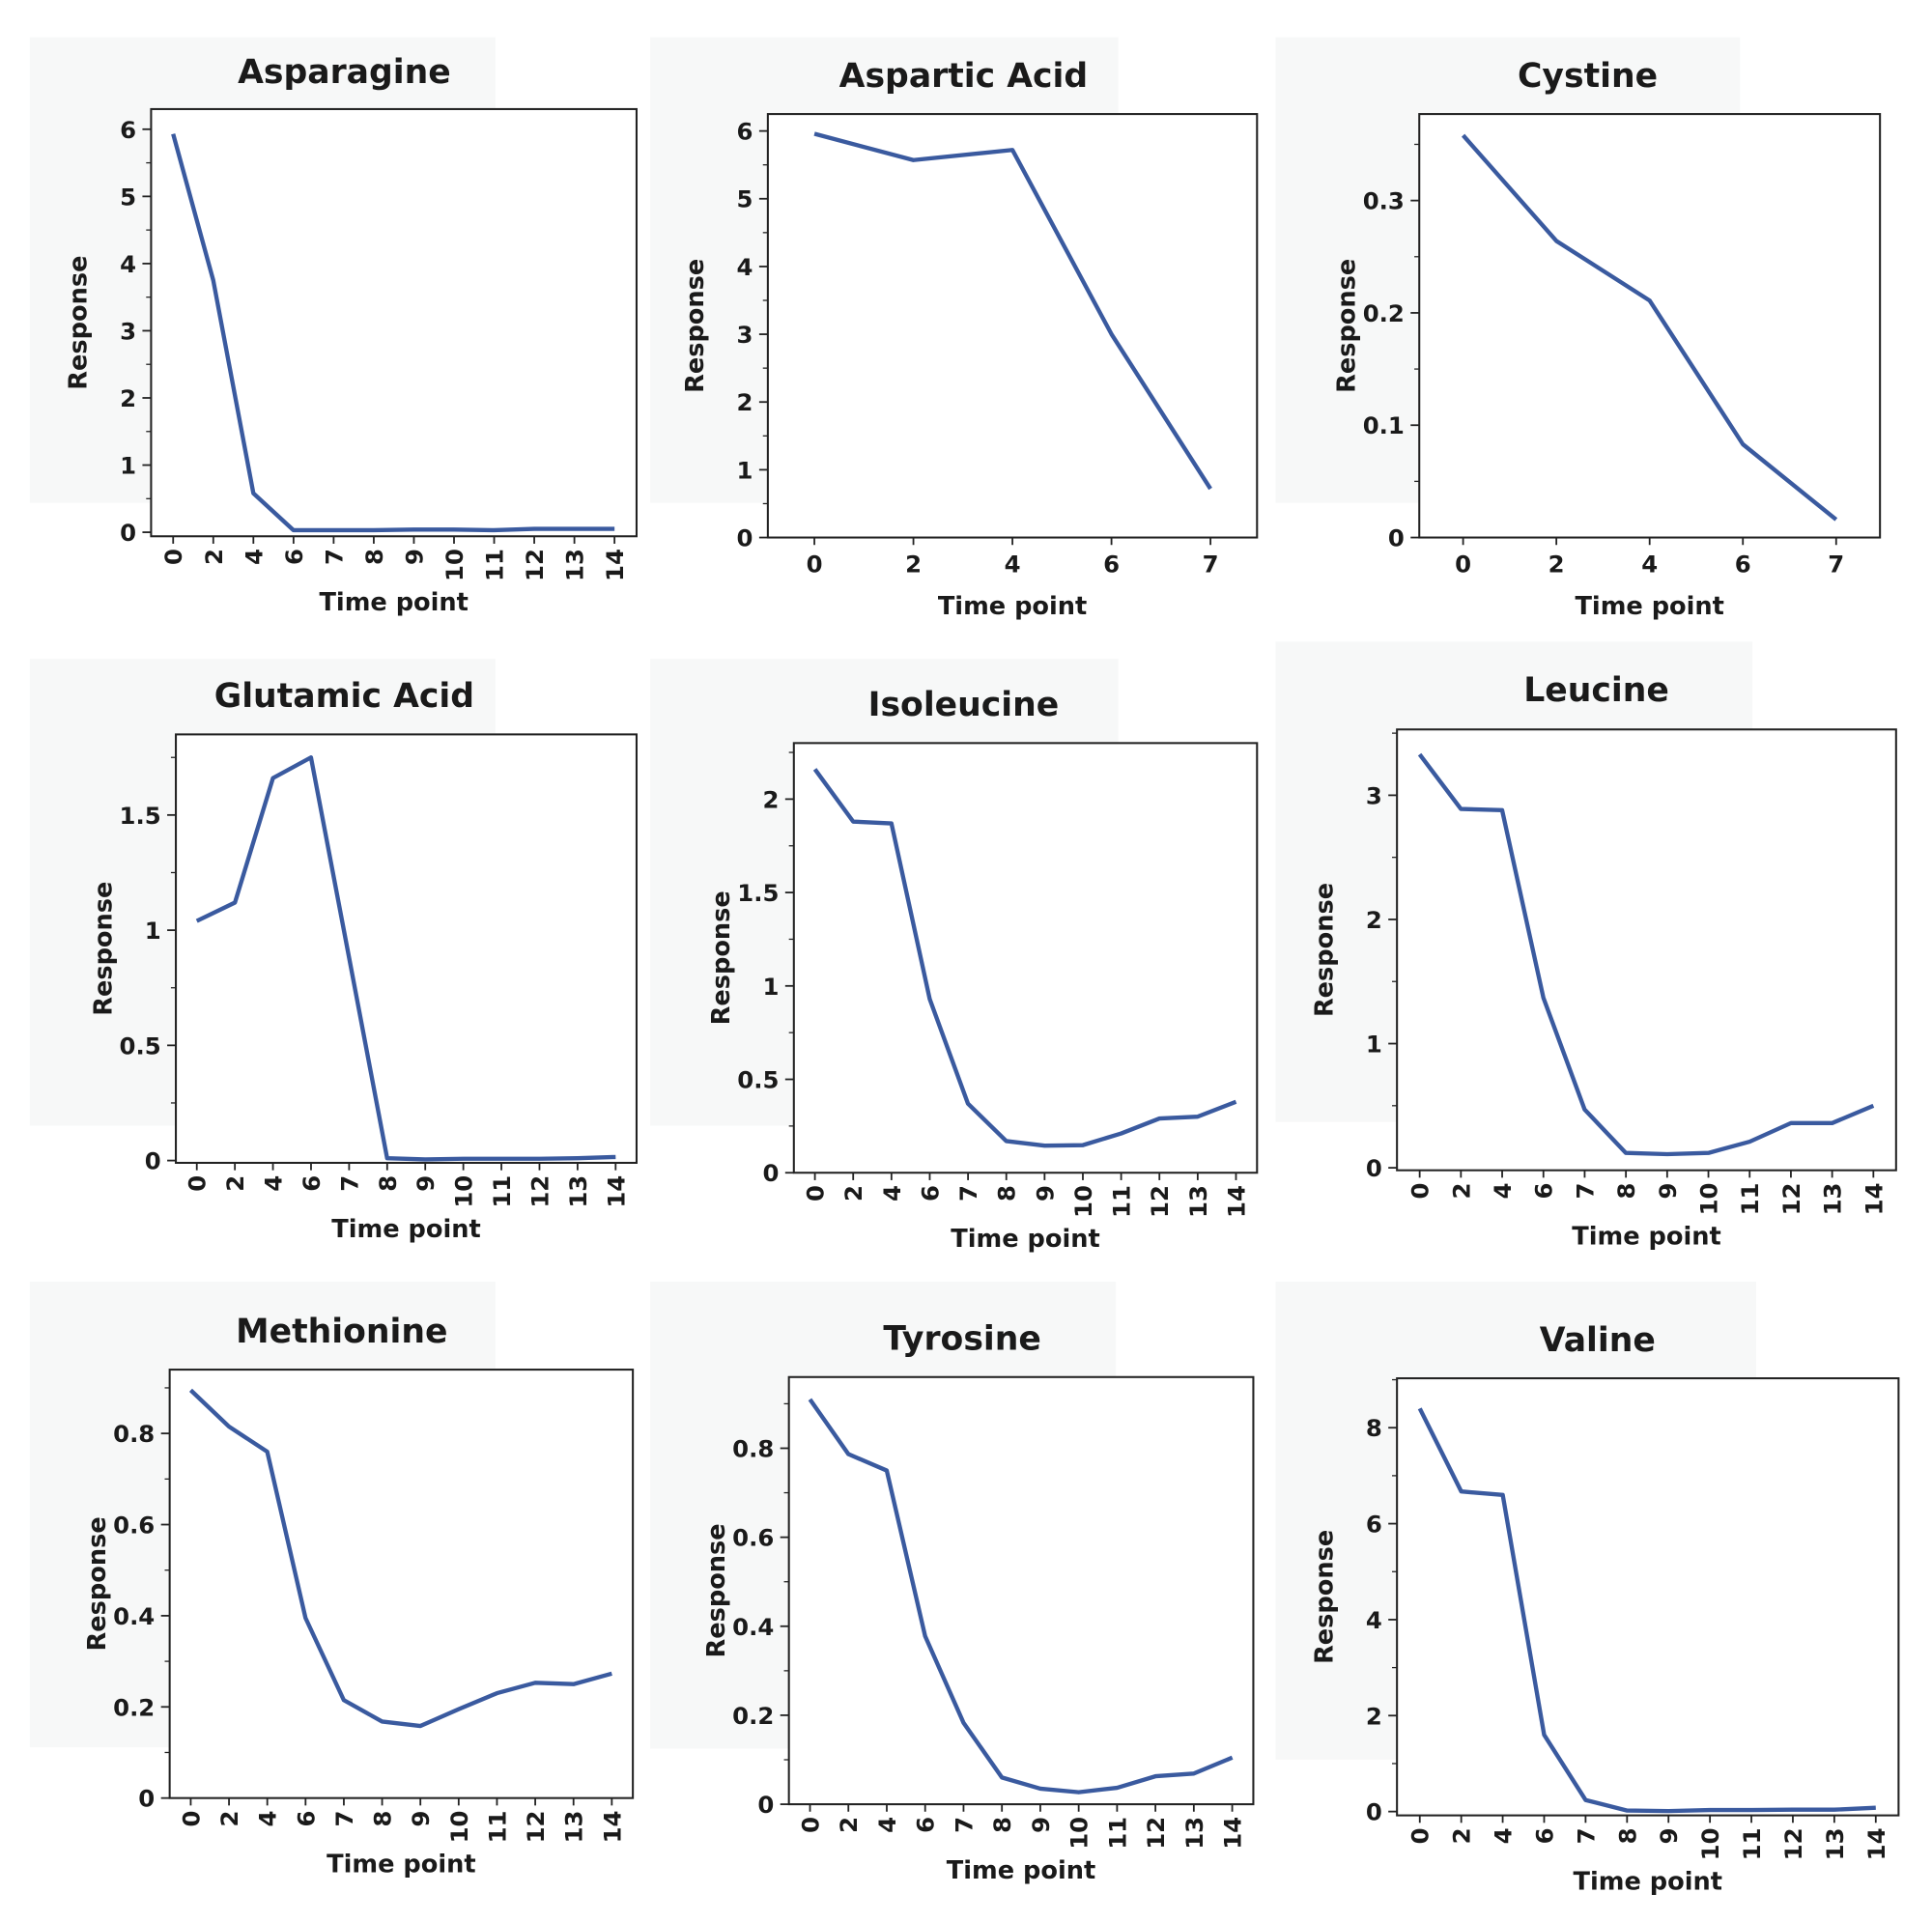 Image resolution: width=1932 pixels, height=1922 pixels. What do you see at coordinates (1578, 329) in the screenshot?
I see `panel-cystine: Cystine 0 2 4 6 7 0 0.1 0.2 0.3 Time point Response` at bounding box center [1578, 329].